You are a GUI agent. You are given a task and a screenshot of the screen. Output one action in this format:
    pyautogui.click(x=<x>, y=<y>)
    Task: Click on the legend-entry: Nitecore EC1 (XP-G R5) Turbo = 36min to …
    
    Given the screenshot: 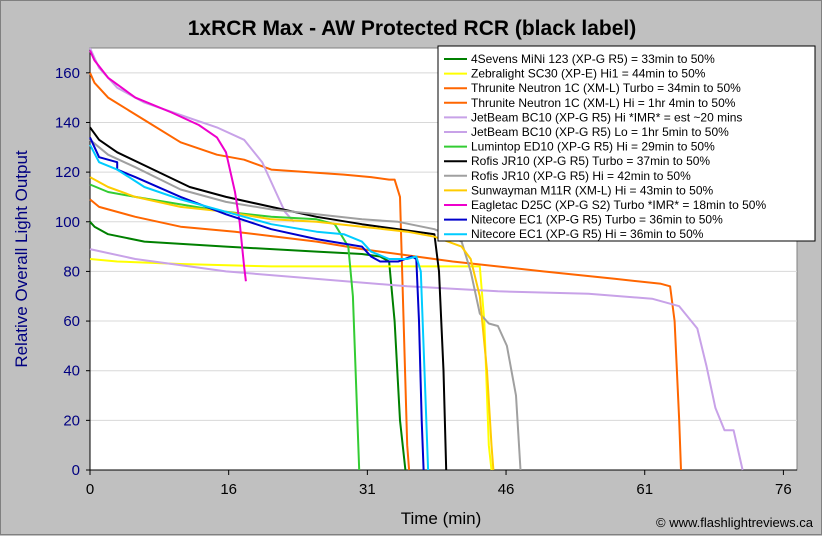 What is the action you would take?
    pyautogui.click(x=597, y=220)
    